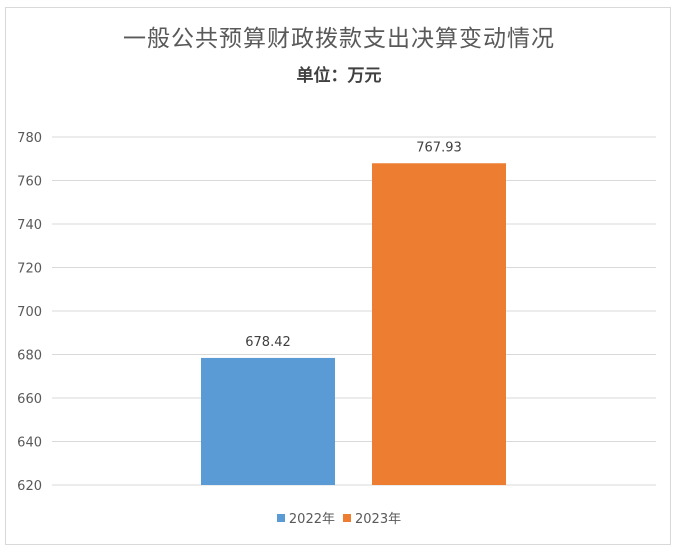 This screenshot has height=552, width=678. I want to click on bar-2023年, so click(439, 324).